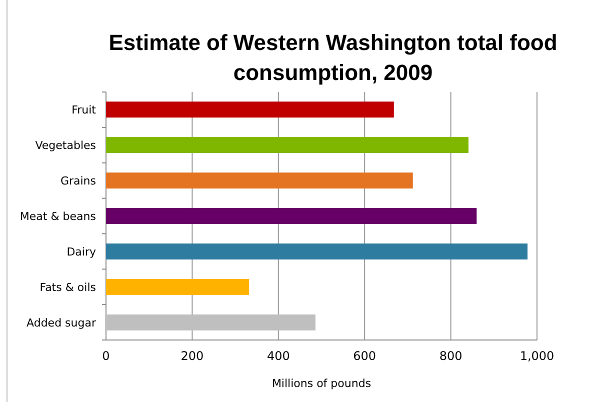  What do you see at coordinates (78, 181) in the screenshot?
I see `y-tick-label: Grains` at bounding box center [78, 181].